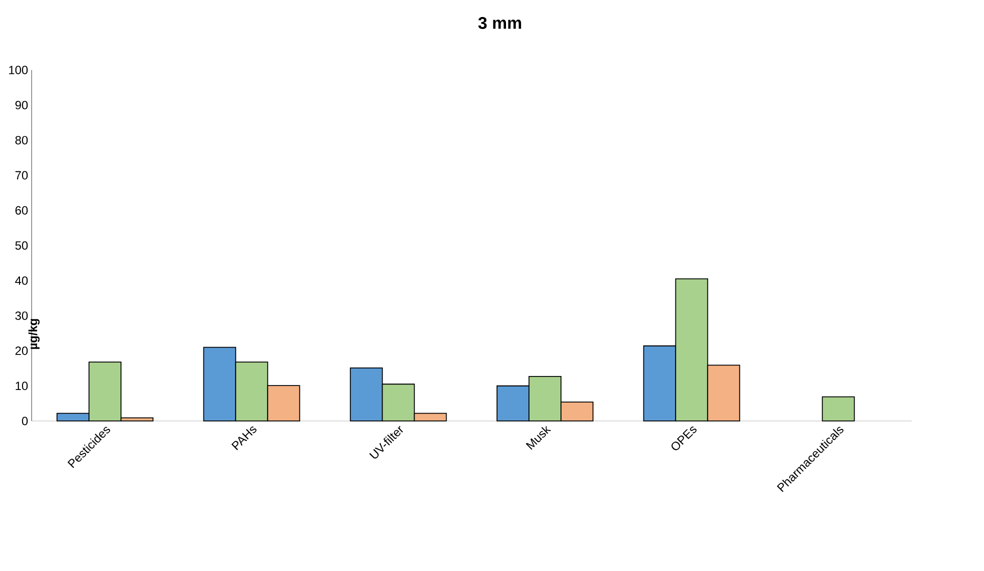 The height and width of the screenshot is (571, 984). What do you see at coordinates (500, 22) in the screenshot?
I see `chart-title: 3 mm` at bounding box center [500, 22].